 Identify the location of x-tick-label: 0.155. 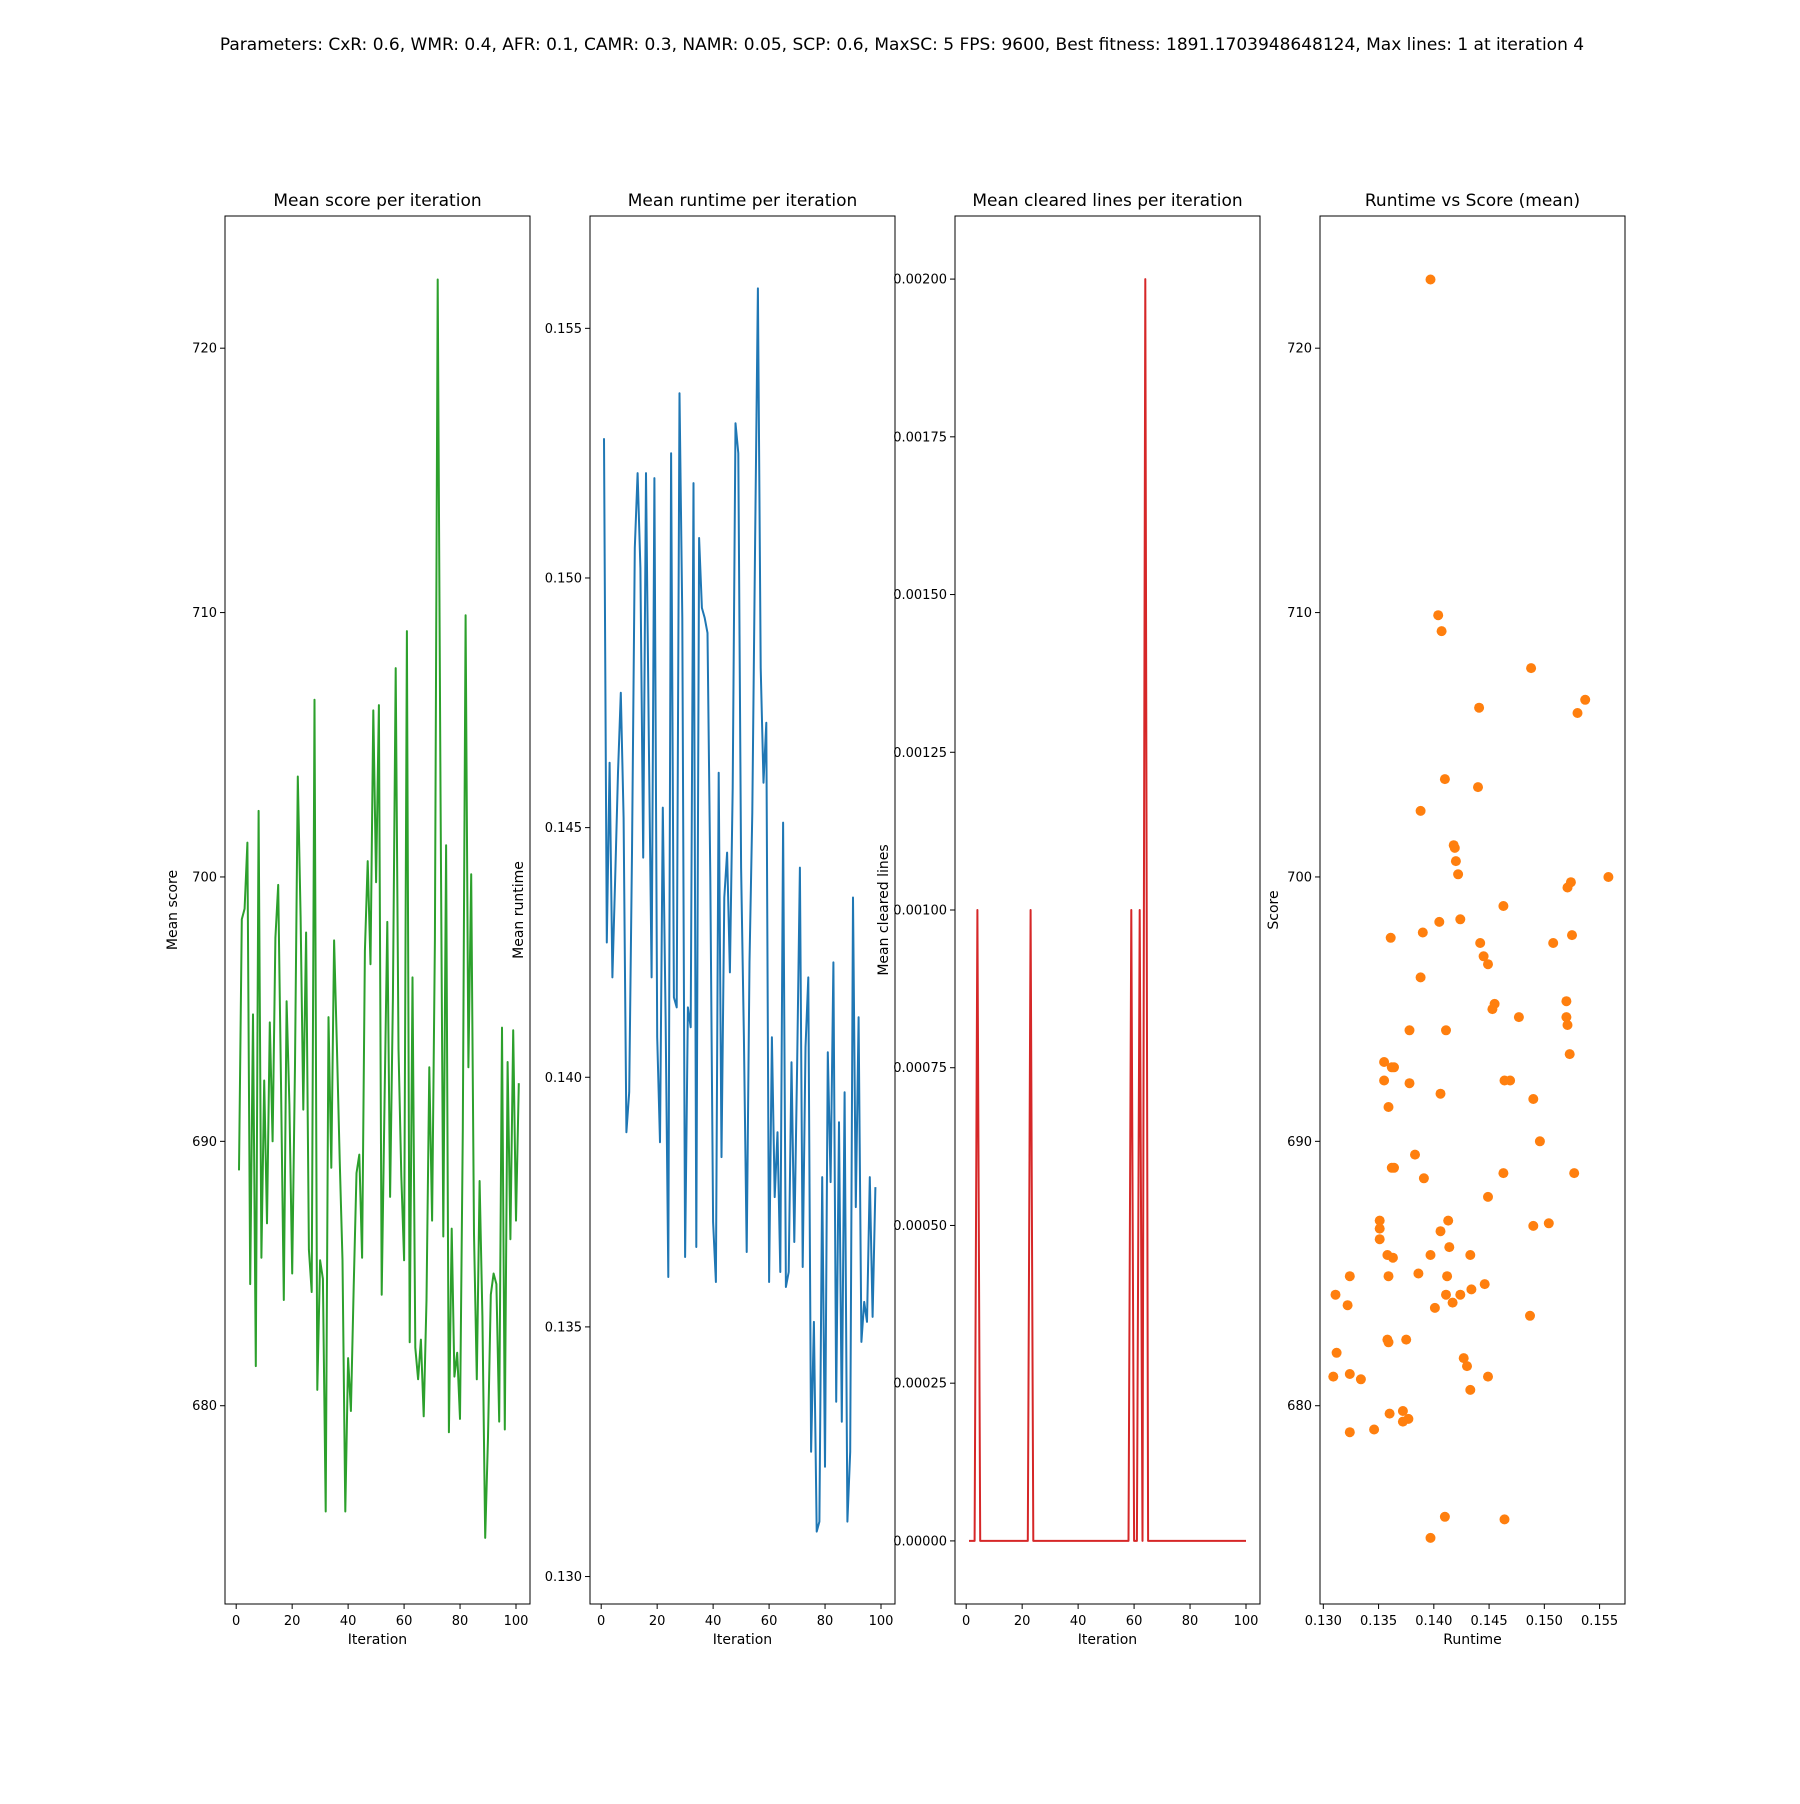
(1599, 1621).